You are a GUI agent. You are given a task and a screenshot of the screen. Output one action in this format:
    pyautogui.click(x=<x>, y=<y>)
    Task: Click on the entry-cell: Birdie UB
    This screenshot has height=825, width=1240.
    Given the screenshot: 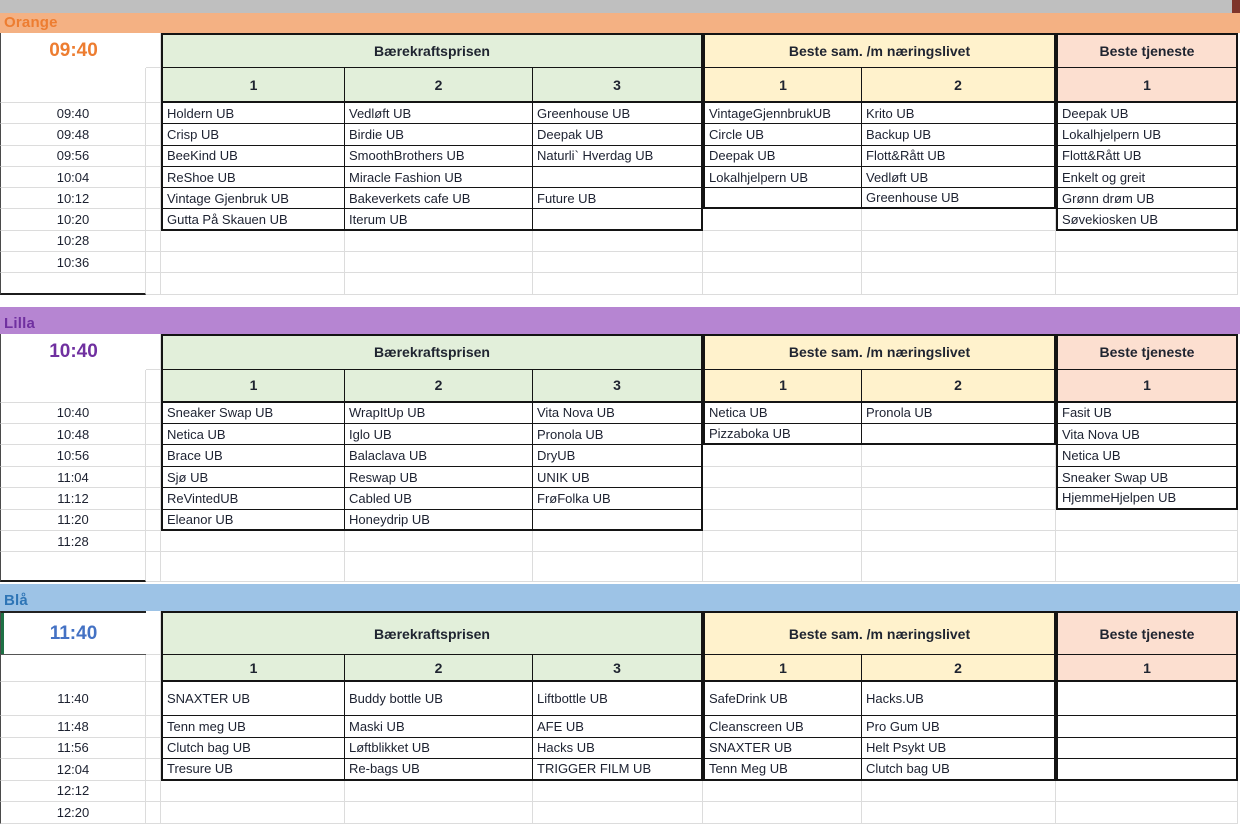 What is the action you would take?
    pyautogui.click(x=439, y=135)
    